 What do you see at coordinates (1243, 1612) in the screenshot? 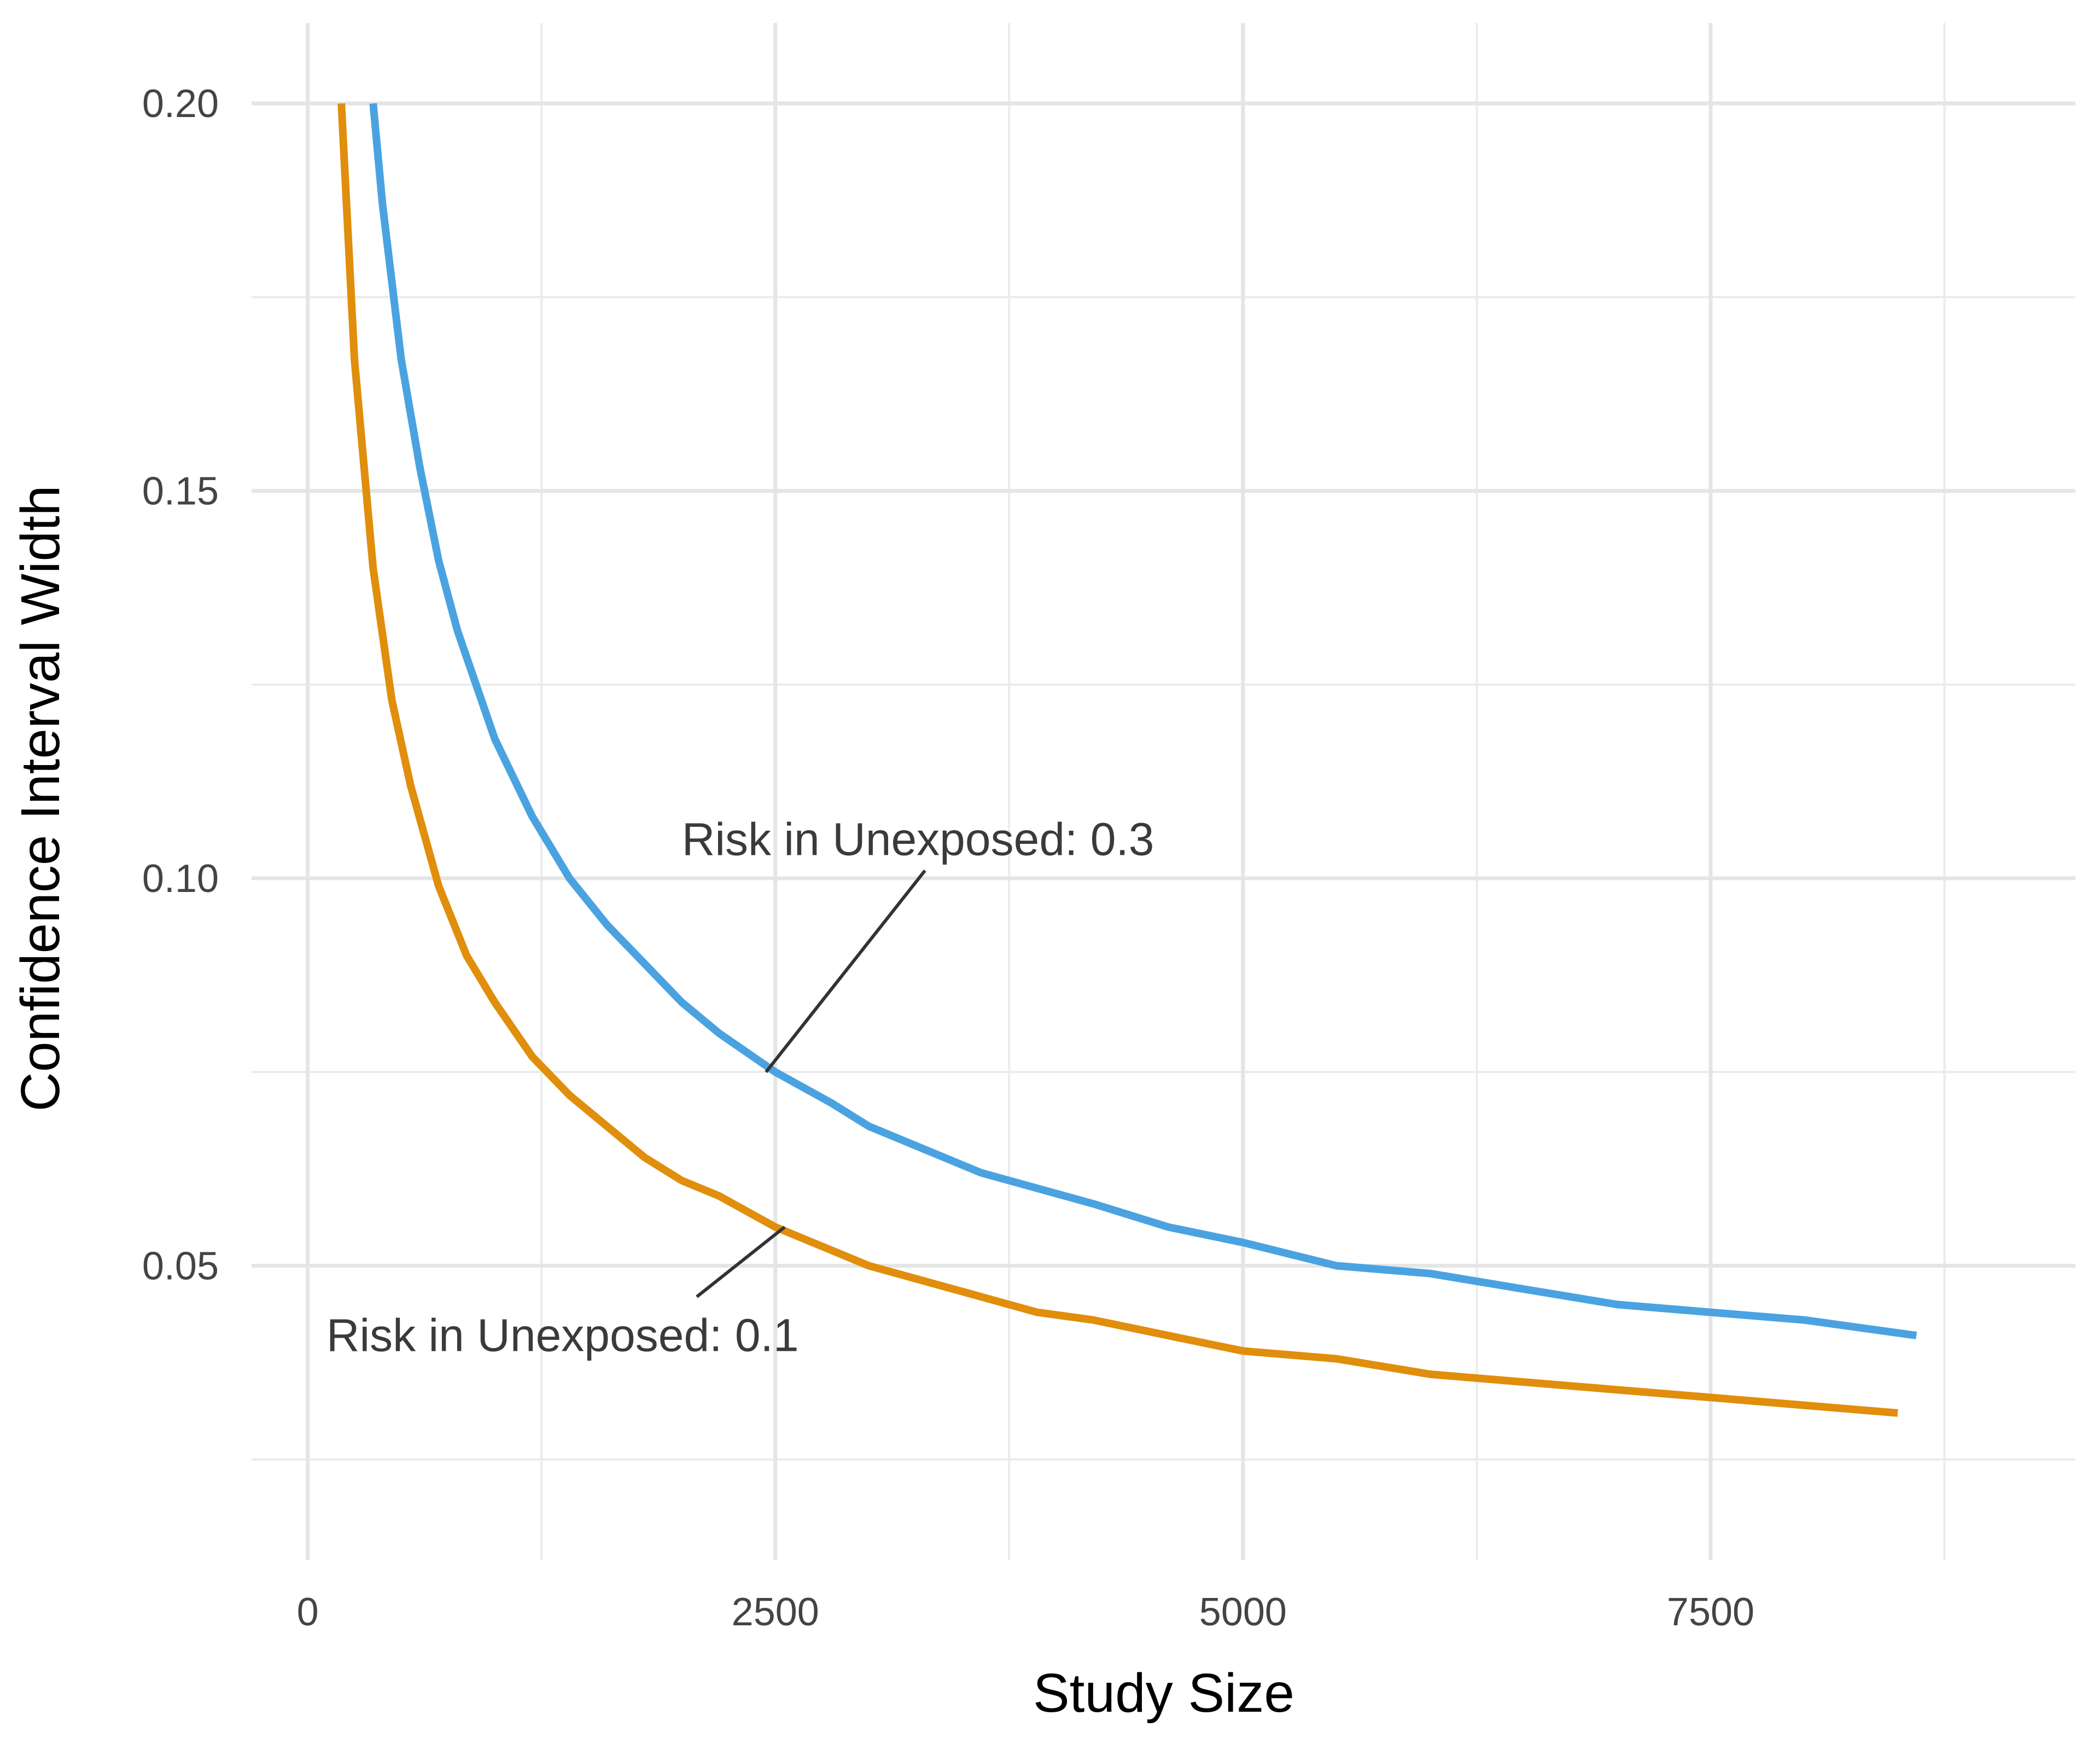
I see `x-tick-label: 5000` at bounding box center [1243, 1612].